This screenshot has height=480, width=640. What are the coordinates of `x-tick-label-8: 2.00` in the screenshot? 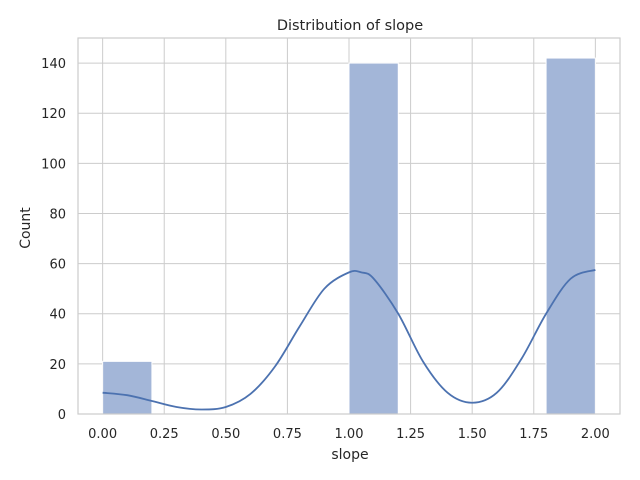 It's located at (595, 434).